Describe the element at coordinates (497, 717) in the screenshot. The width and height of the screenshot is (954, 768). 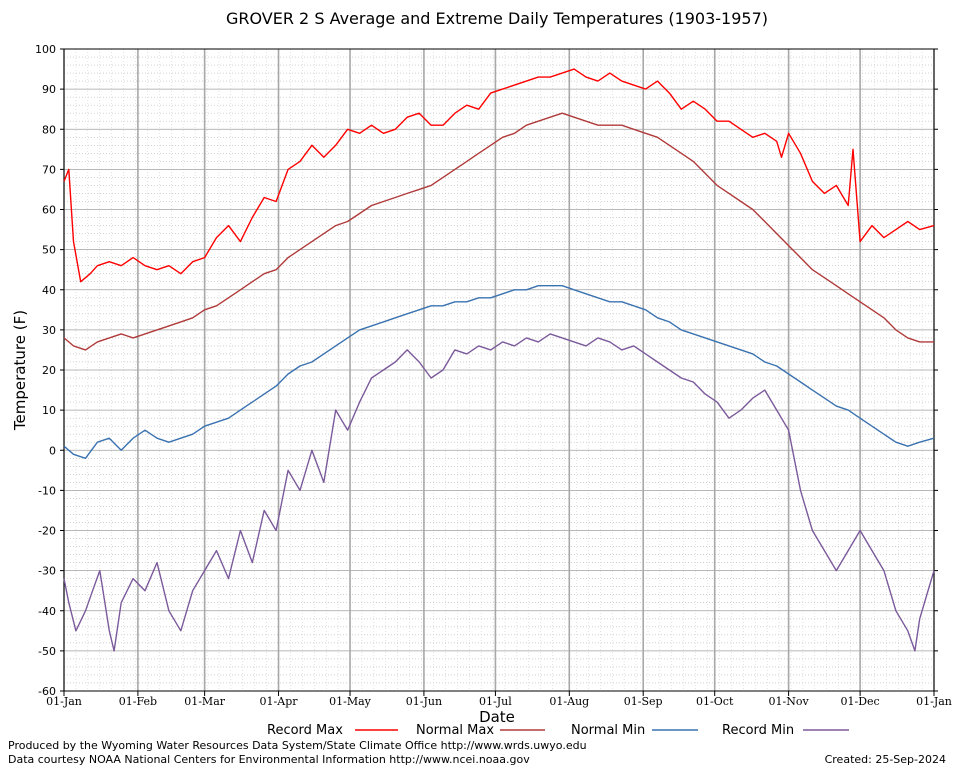
I see `x-axis-label: Date` at that location.